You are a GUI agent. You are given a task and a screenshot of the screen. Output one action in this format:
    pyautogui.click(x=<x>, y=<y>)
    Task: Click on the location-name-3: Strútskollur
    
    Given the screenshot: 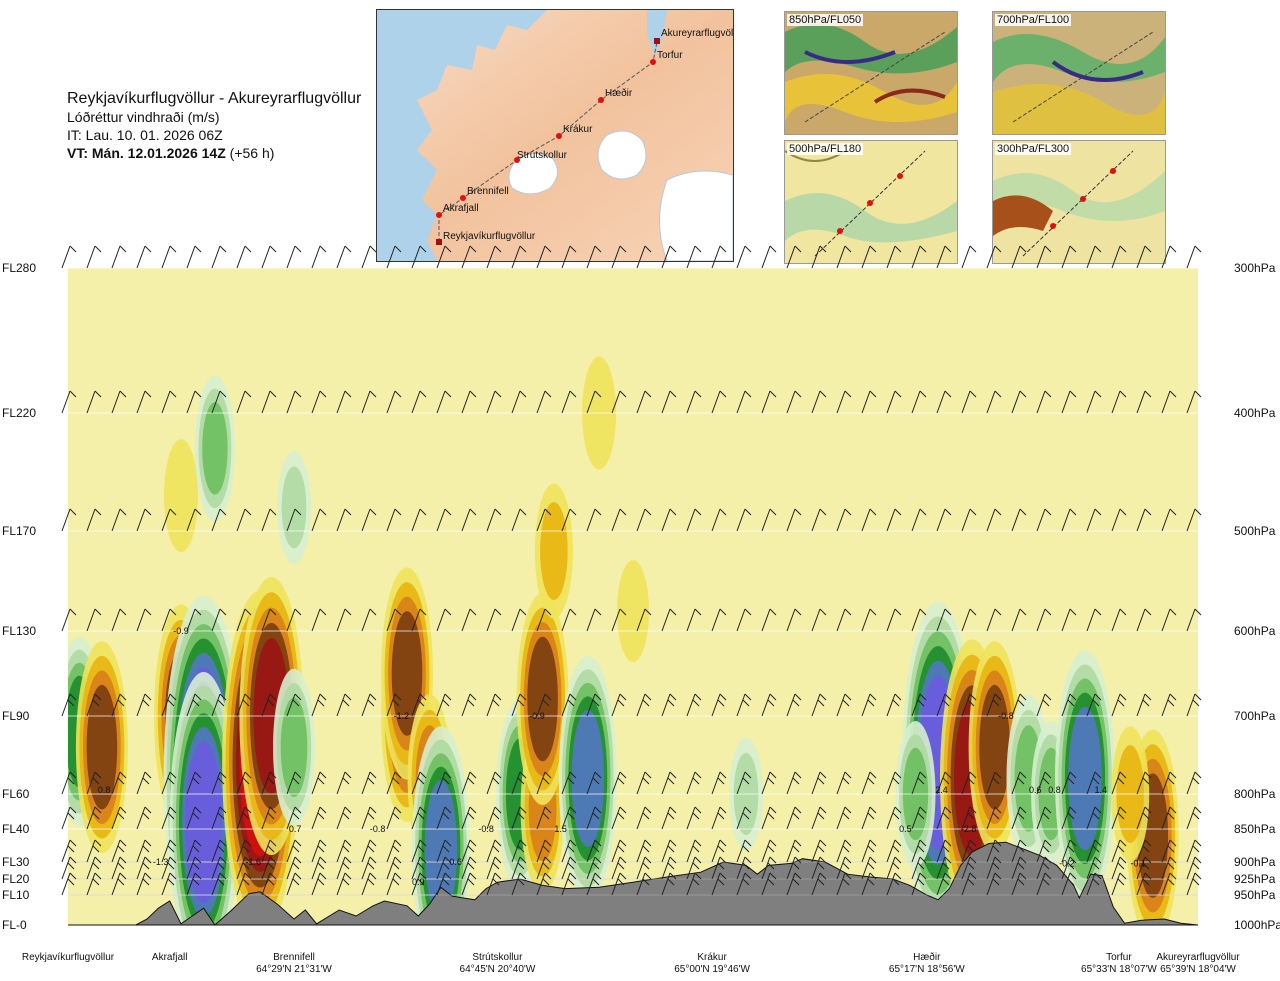 What is the action you would take?
    pyautogui.click(x=497, y=957)
    